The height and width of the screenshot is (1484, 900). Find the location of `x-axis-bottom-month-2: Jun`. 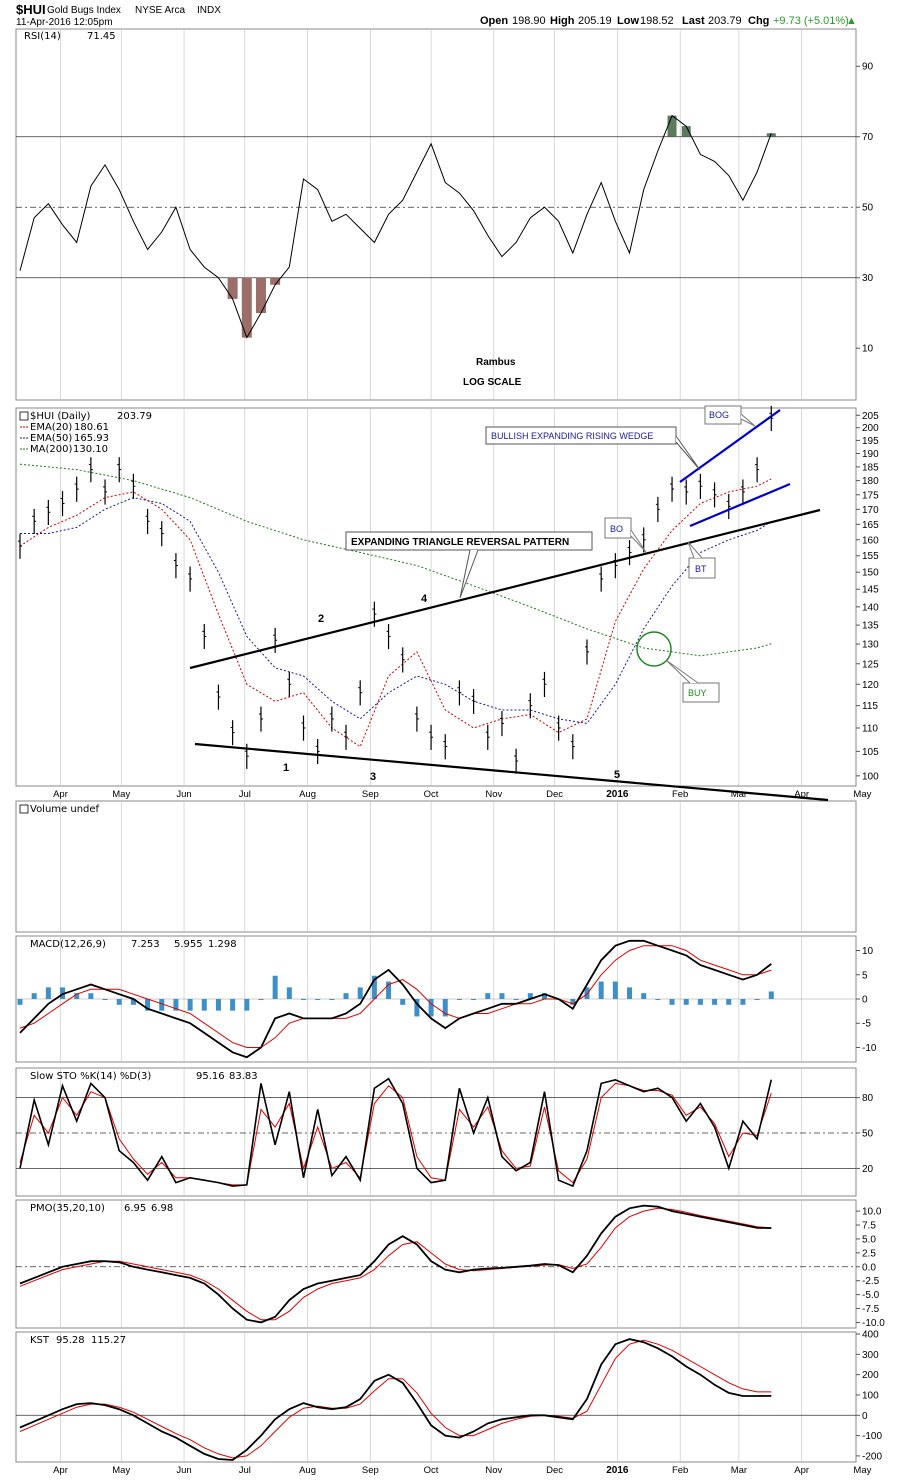

x-axis-bottom-month-2: Jun is located at coordinates (183, 1470).